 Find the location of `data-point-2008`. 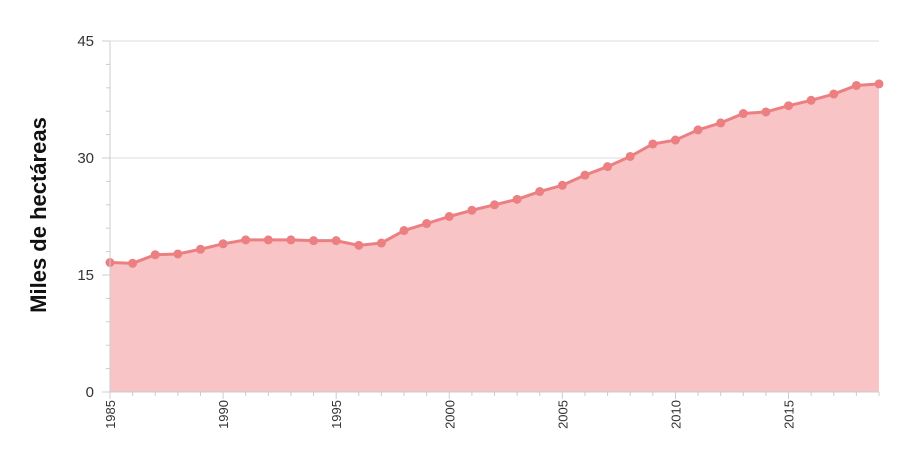

data-point-2008 is located at coordinates (630, 156).